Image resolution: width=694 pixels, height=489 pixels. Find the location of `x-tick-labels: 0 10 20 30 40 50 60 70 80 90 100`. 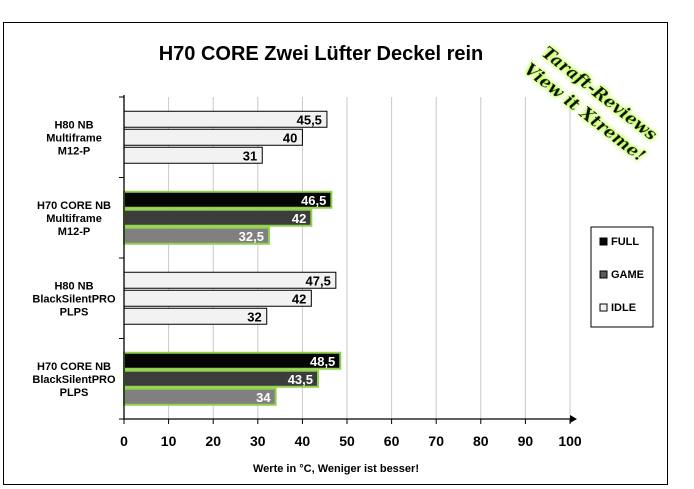

x-tick-labels: 0 10 20 30 40 50 60 70 80 90 100 is located at coordinates (351, 441).